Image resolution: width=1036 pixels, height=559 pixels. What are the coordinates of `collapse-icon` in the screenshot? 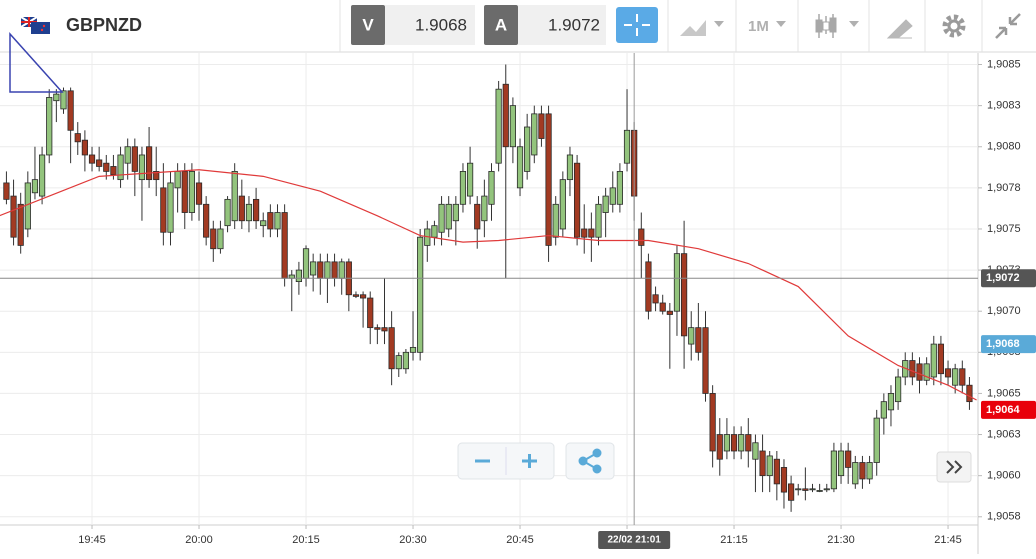 It's located at (1008, 26).